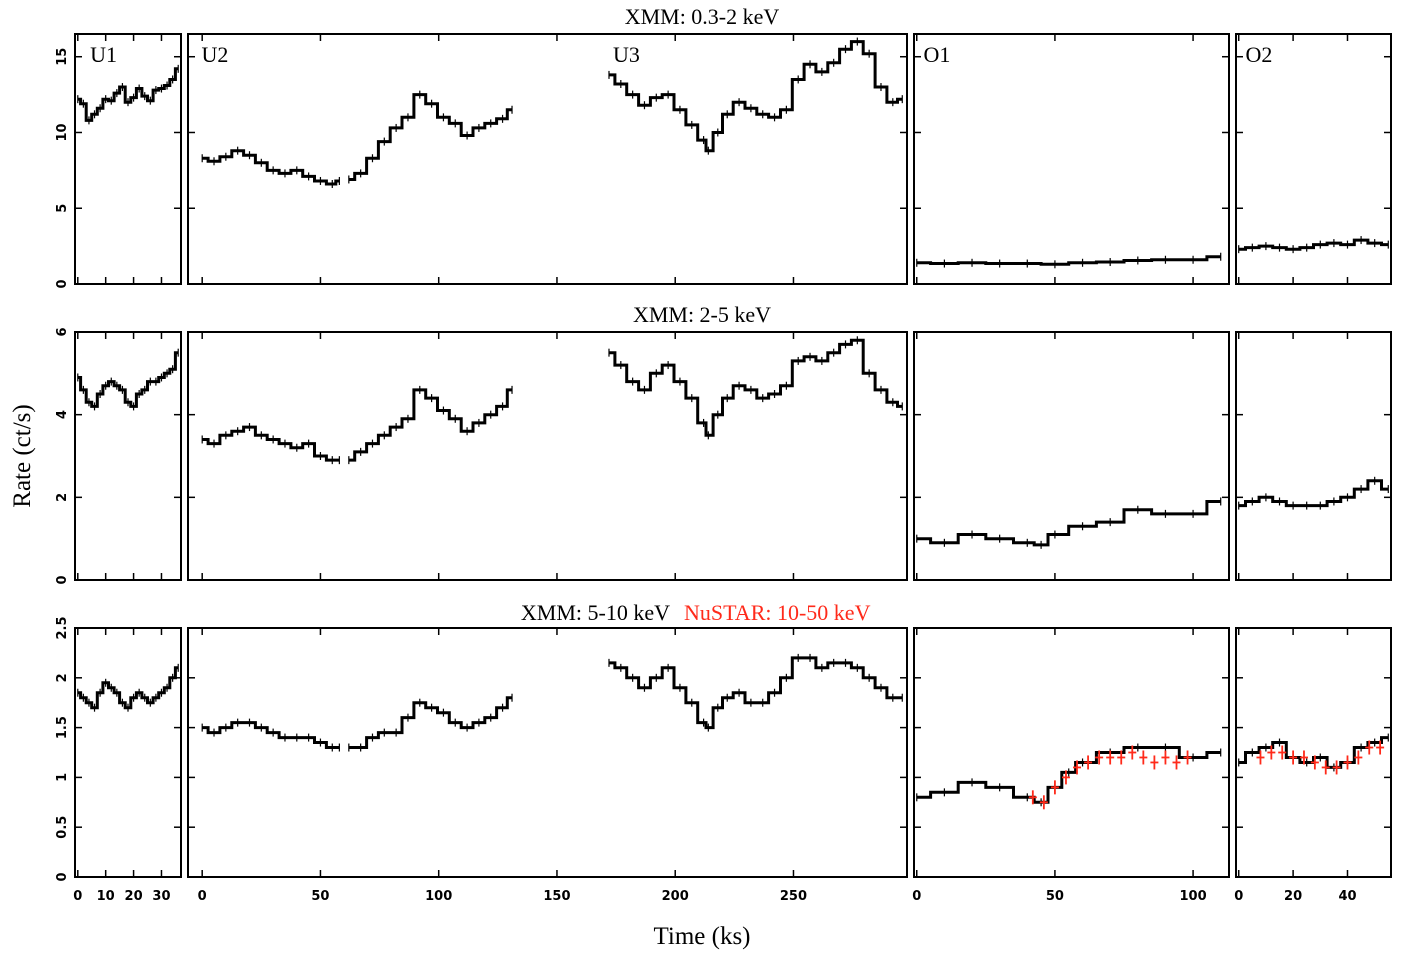  Describe the element at coordinates (777, 612) in the screenshot. I see `row-title-extra-2: NuSTAR: 10-50 keV` at that location.